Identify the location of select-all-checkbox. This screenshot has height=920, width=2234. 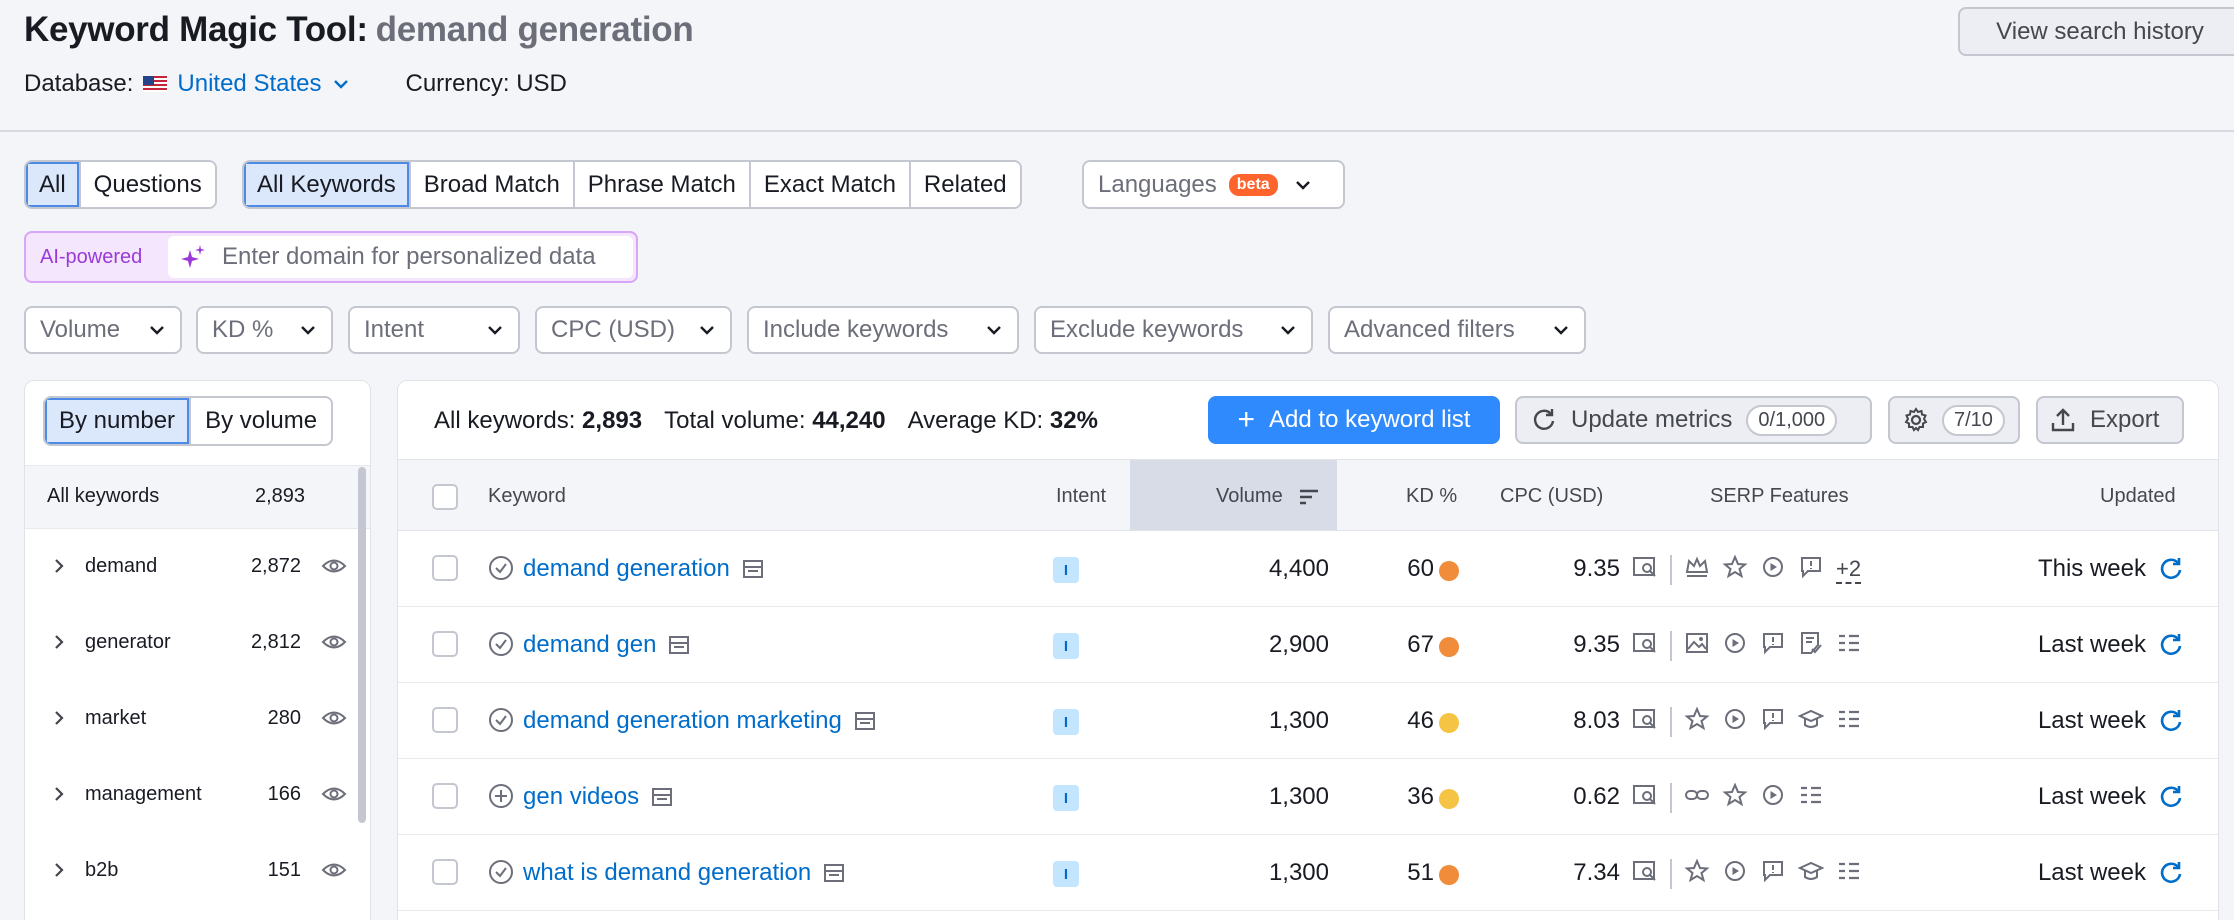
(445, 497).